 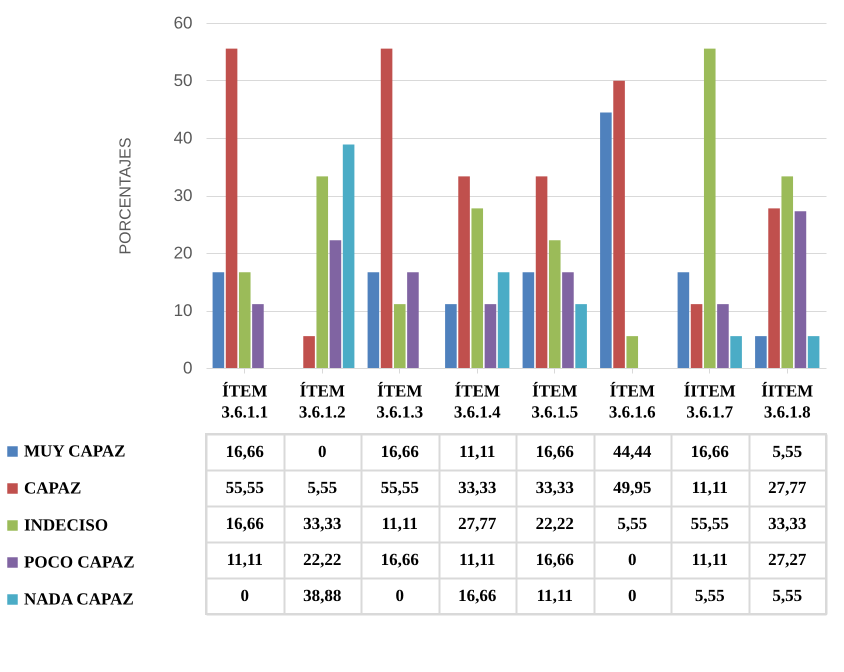 What do you see at coordinates (187, 368) in the screenshot?
I see `y-tick-label: 0` at bounding box center [187, 368].